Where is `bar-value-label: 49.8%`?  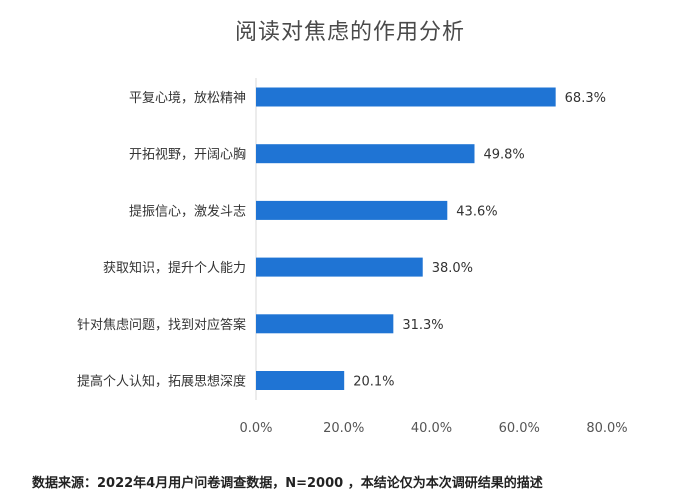 bar-value-label: 49.8% is located at coordinates (503, 155).